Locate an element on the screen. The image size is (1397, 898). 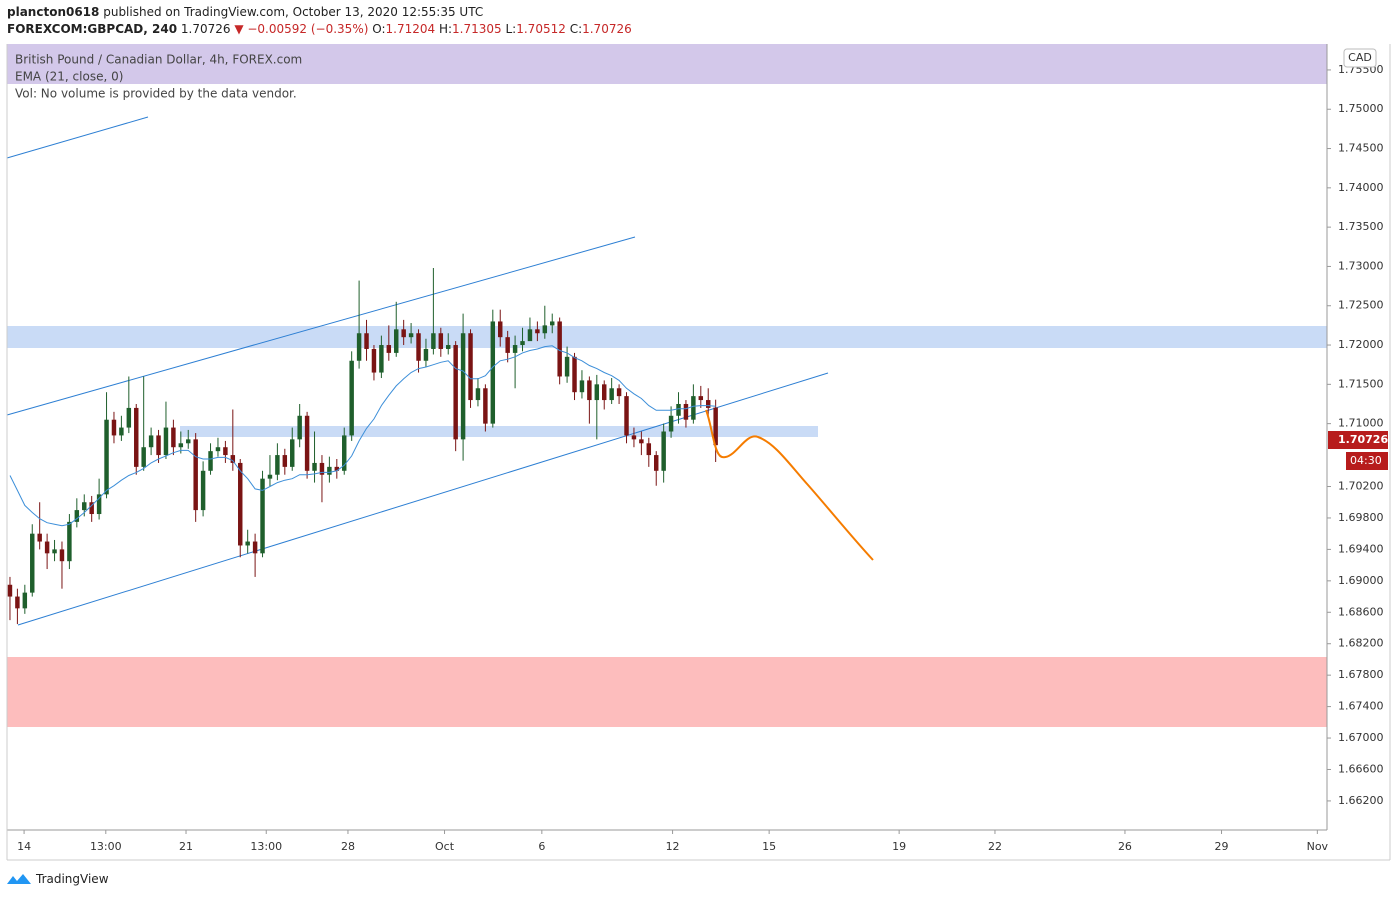
currency: CAD is located at coordinates (1360, 57).